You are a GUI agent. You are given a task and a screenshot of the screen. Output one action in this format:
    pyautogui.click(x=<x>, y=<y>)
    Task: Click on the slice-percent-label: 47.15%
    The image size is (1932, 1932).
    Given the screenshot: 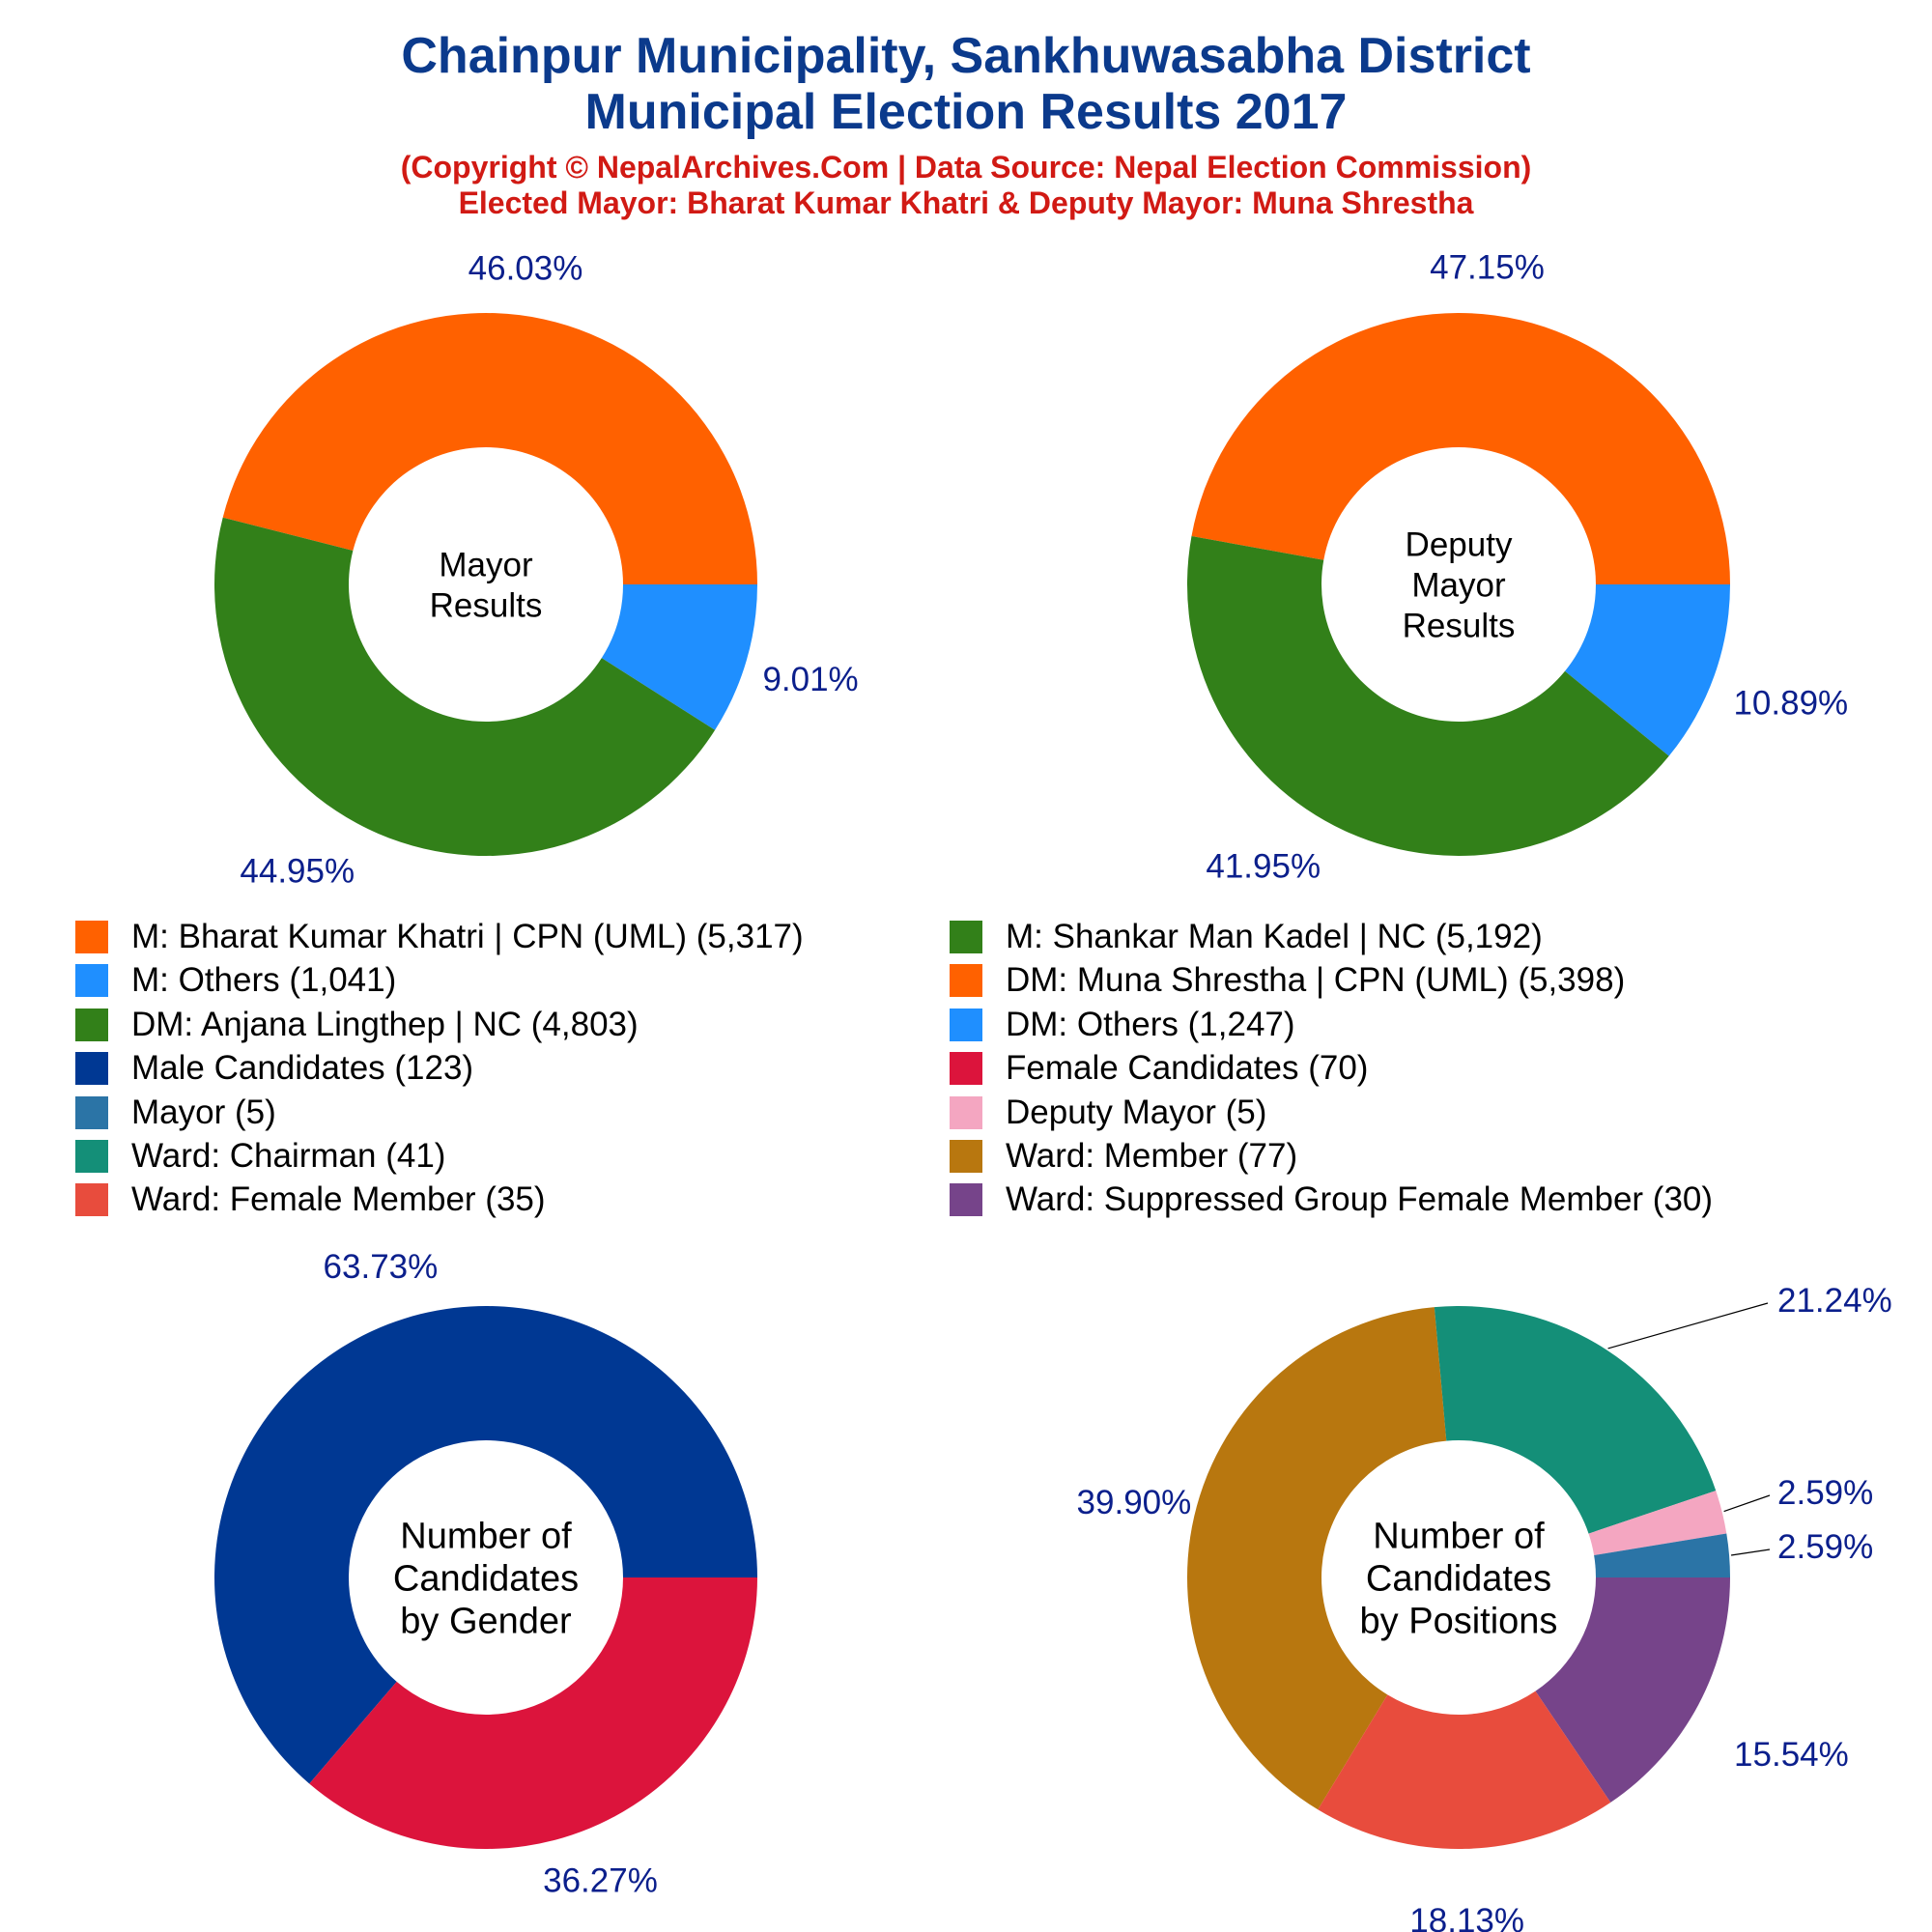 What is the action you would take?
    pyautogui.click(x=1487, y=267)
    